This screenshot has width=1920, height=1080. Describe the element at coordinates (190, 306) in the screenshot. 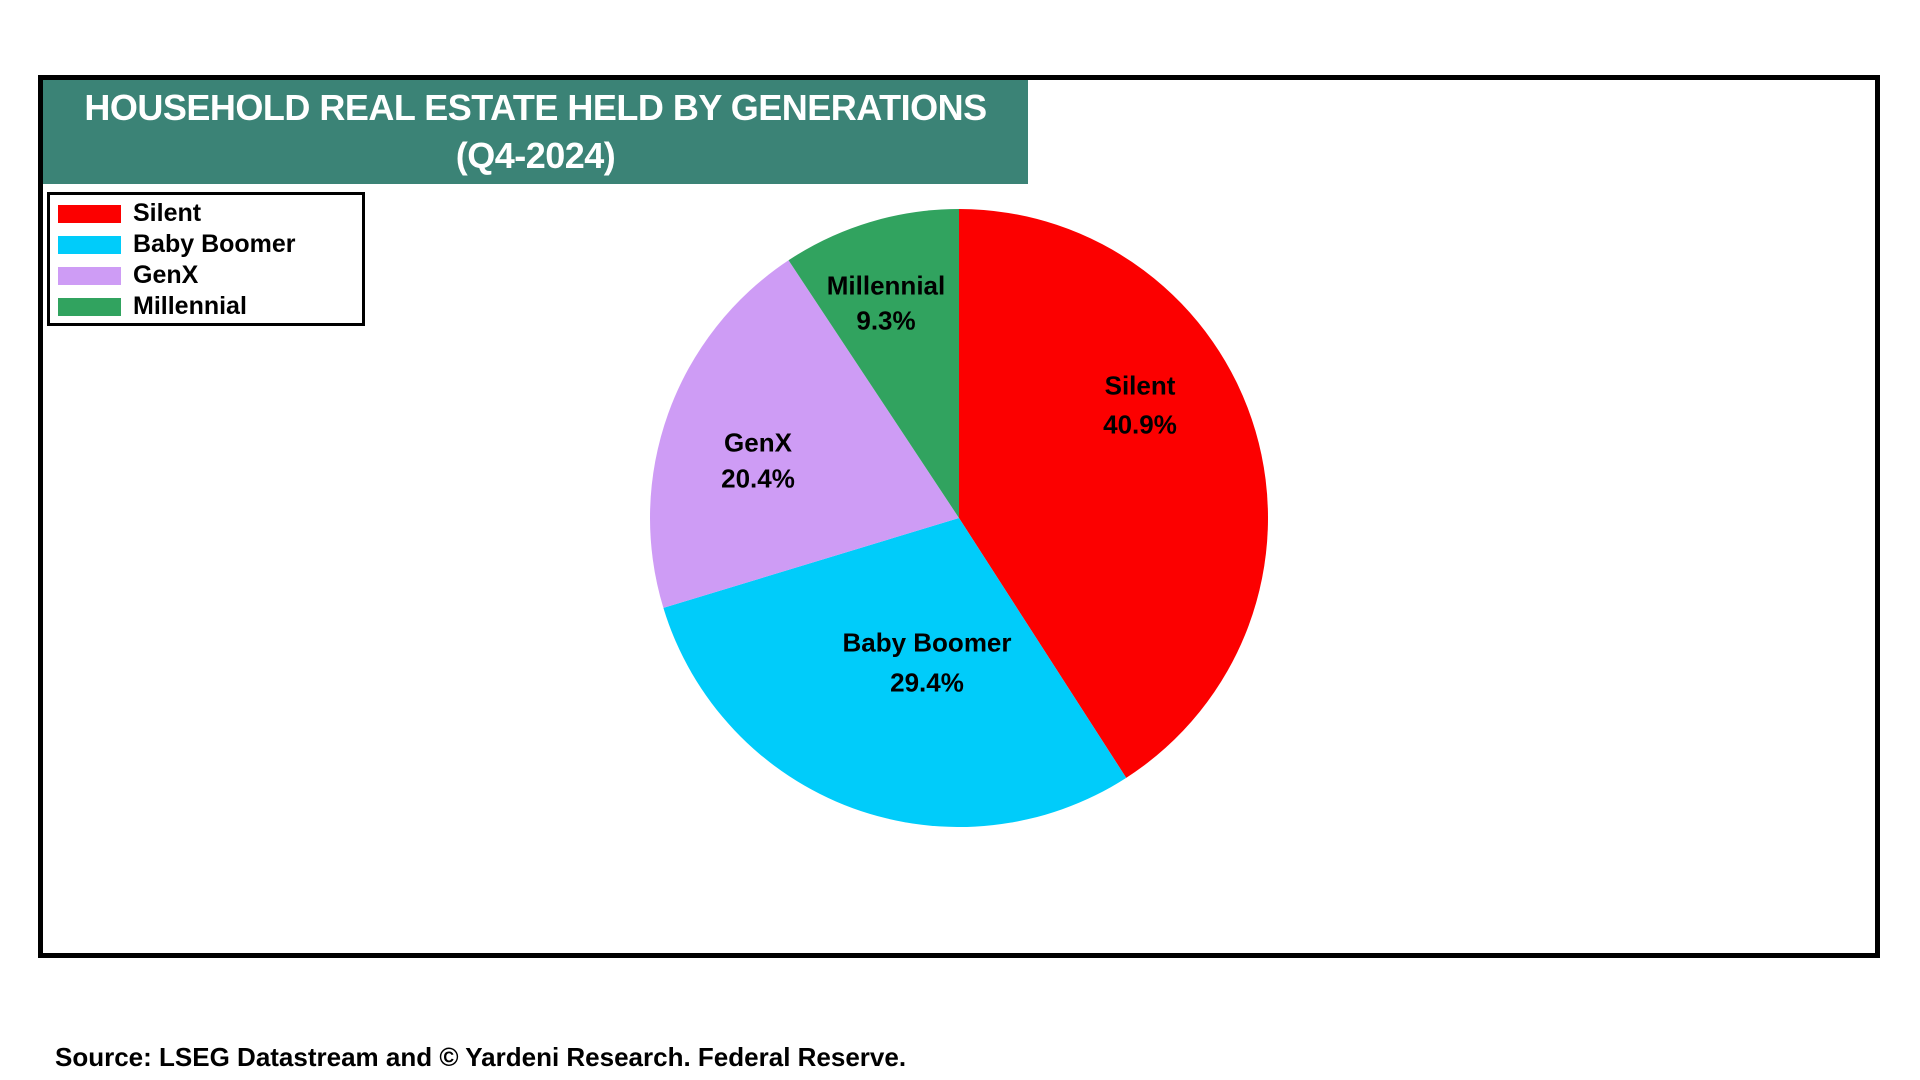

I see `legend-label-millennial: Millennial` at that location.